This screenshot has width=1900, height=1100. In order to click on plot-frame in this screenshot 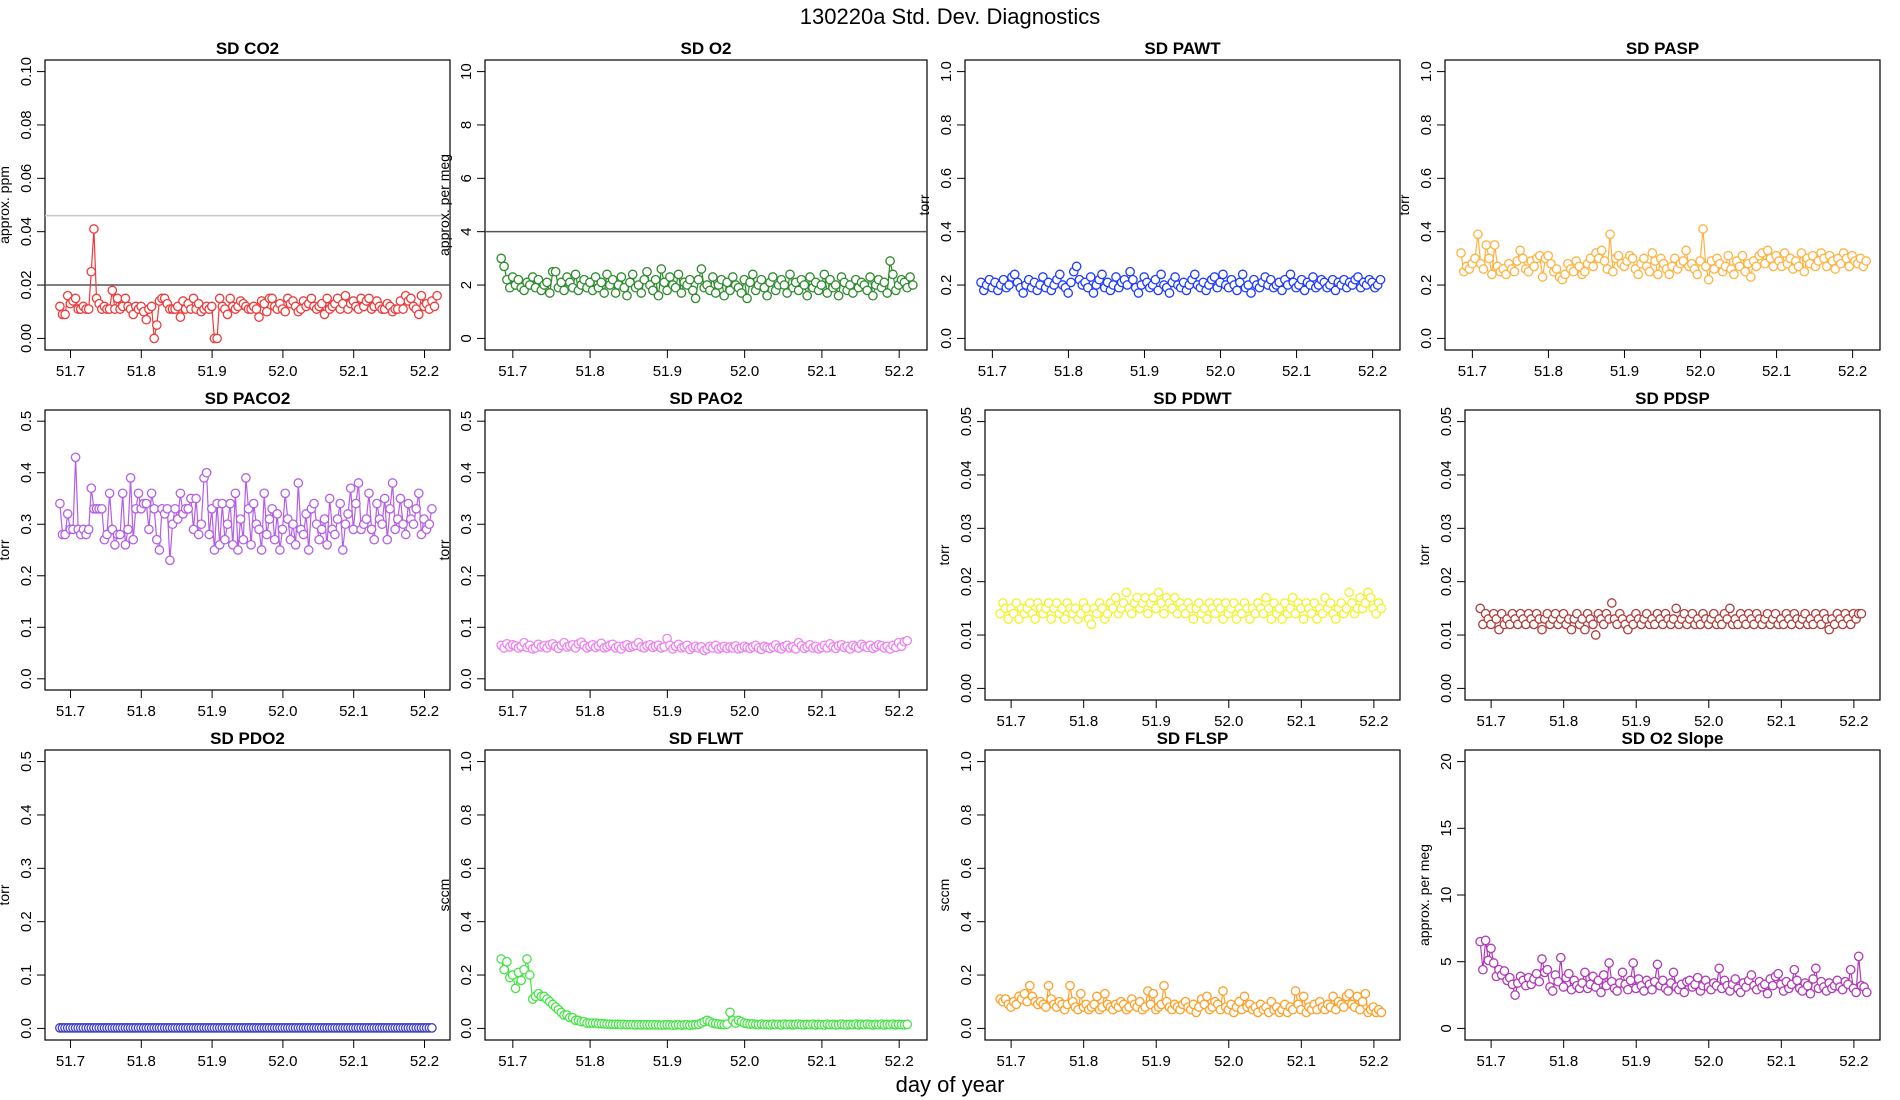, I will do `click(1672, 895)`.